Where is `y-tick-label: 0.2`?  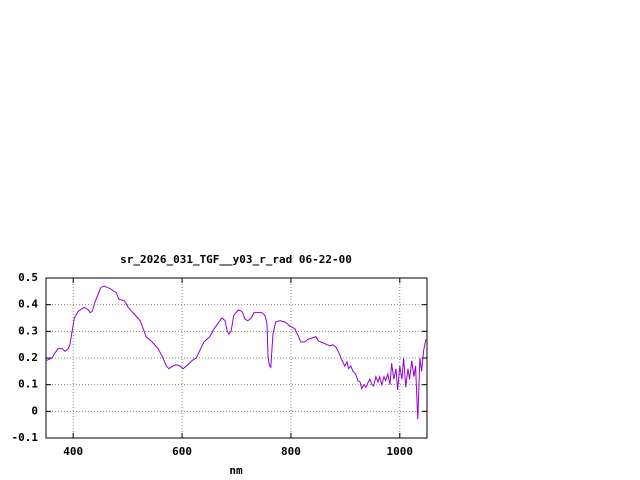 y-tick-label: 0.2 is located at coordinates (28, 357).